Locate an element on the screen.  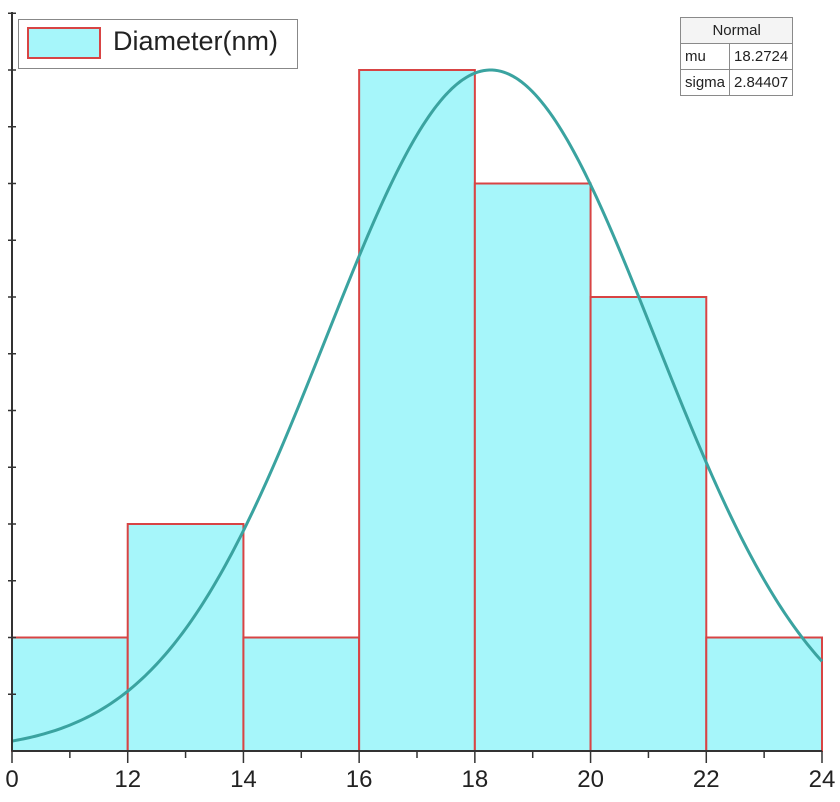
y-axis-ticks is located at coordinates (12, 353).